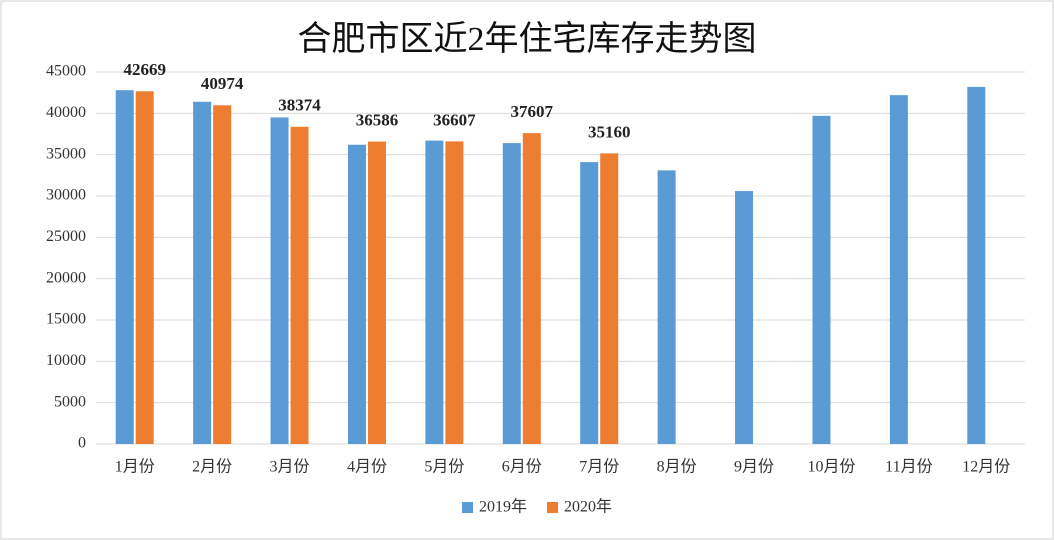  Describe the element at coordinates (367, 467) in the screenshot. I see `x-tick-label: 4月份` at that location.